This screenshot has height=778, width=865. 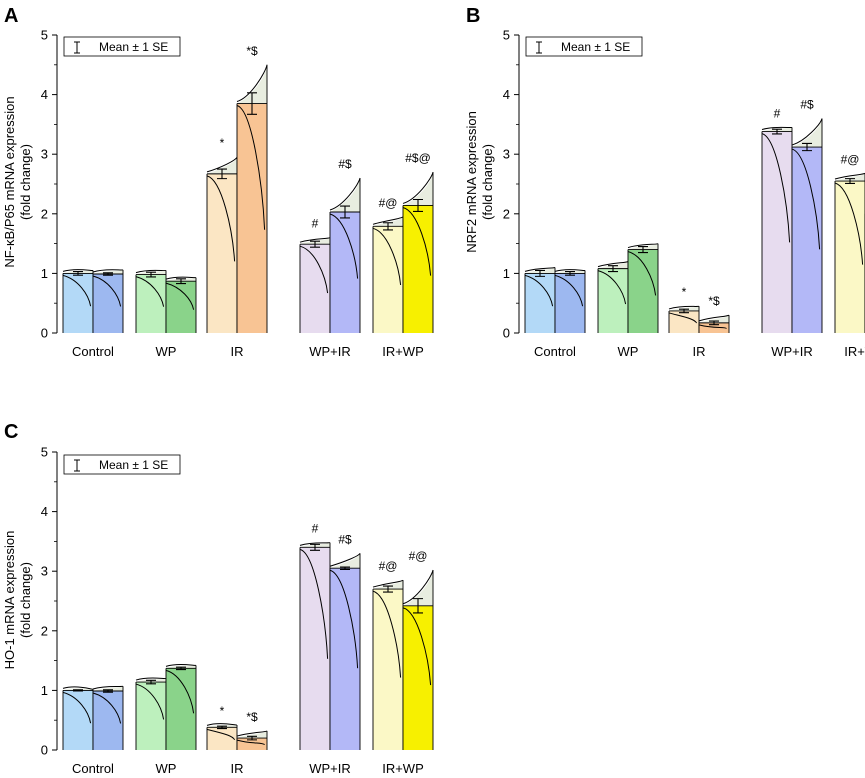 What do you see at coordinates (506, 333) in the screenshot?
I see `y-tick-label: 0` at bounding box center [506, 333].